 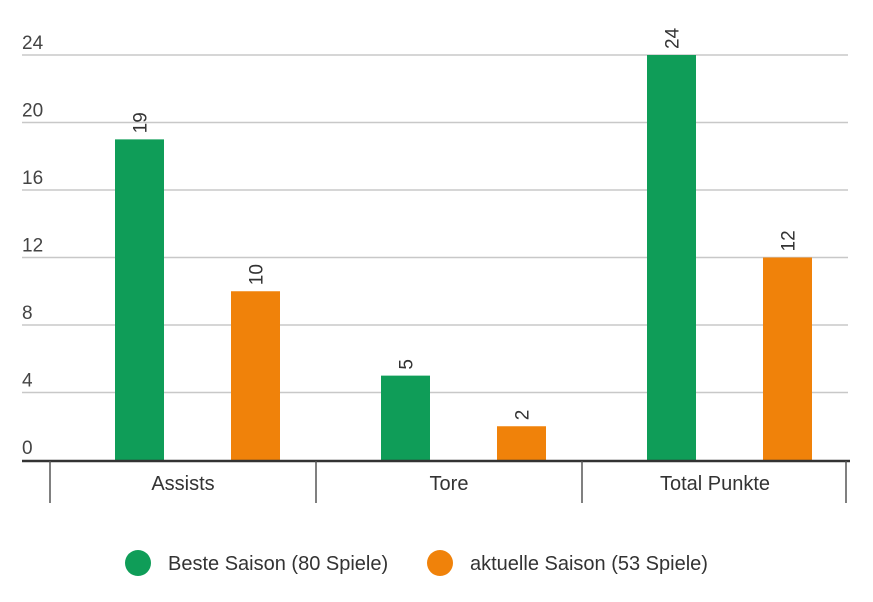 What do you see at coordinates (32, 178) in the screenshot?
I see `y-tick-label: 16` at bounding box center [32, 178].